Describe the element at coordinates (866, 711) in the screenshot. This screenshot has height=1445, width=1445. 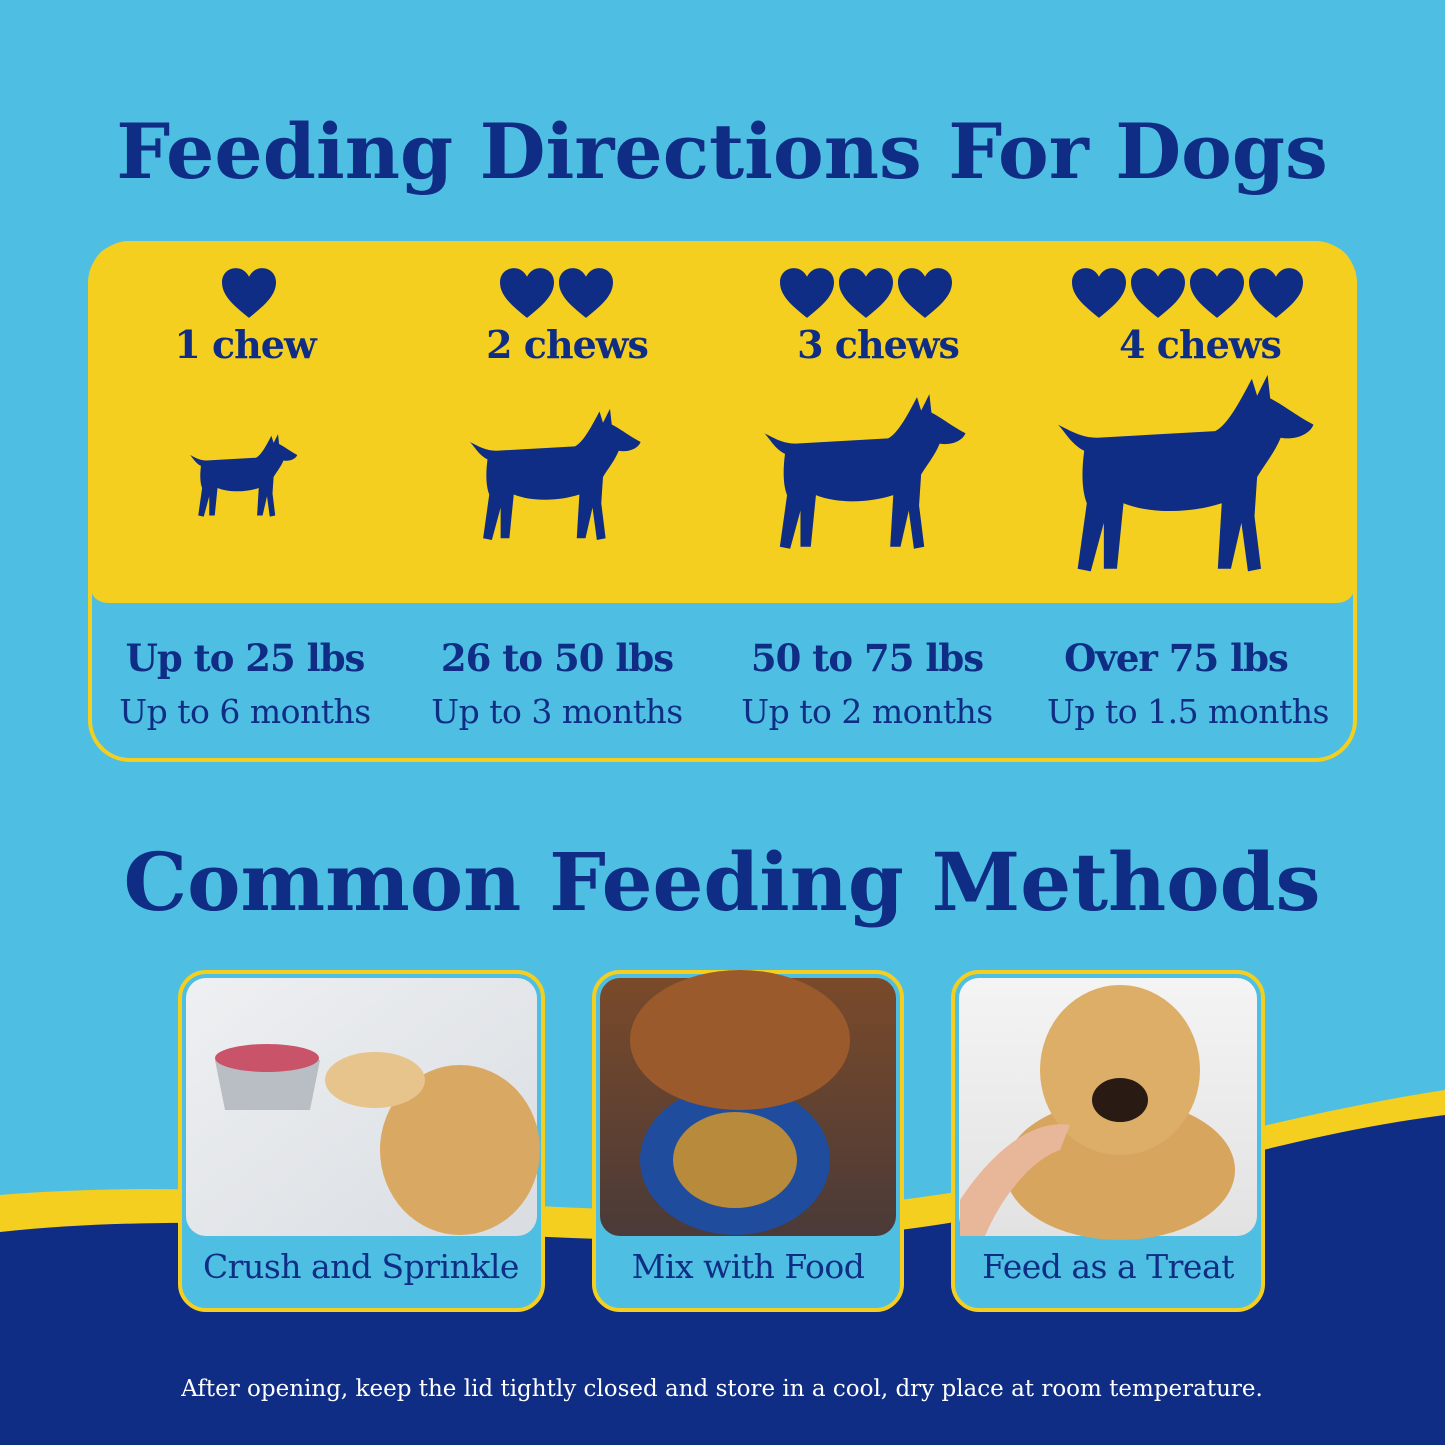
I see `duration-label: Up to 2 months` at that location.